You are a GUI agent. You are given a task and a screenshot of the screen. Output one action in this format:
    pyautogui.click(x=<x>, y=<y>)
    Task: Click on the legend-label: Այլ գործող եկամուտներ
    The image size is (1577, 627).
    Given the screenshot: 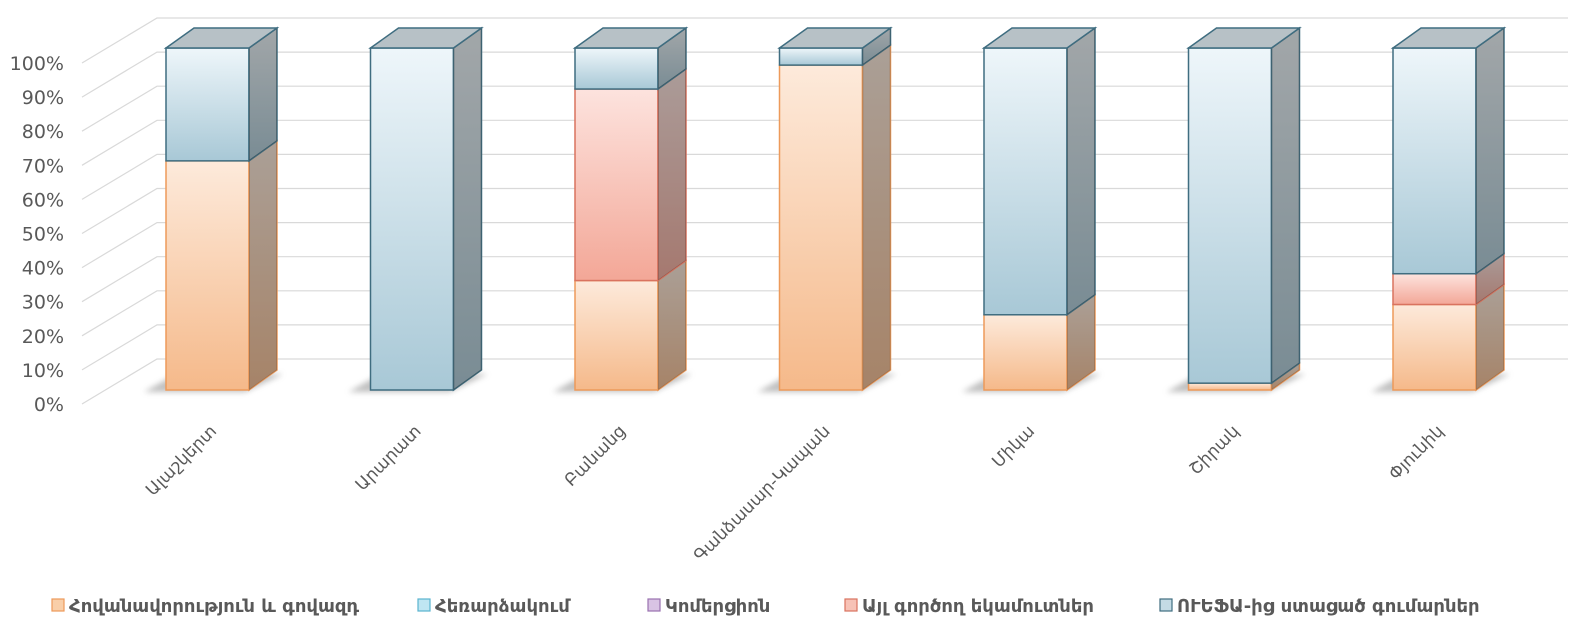 What is the action you would take?
    pyautogui.click(x=978, y=606)
    